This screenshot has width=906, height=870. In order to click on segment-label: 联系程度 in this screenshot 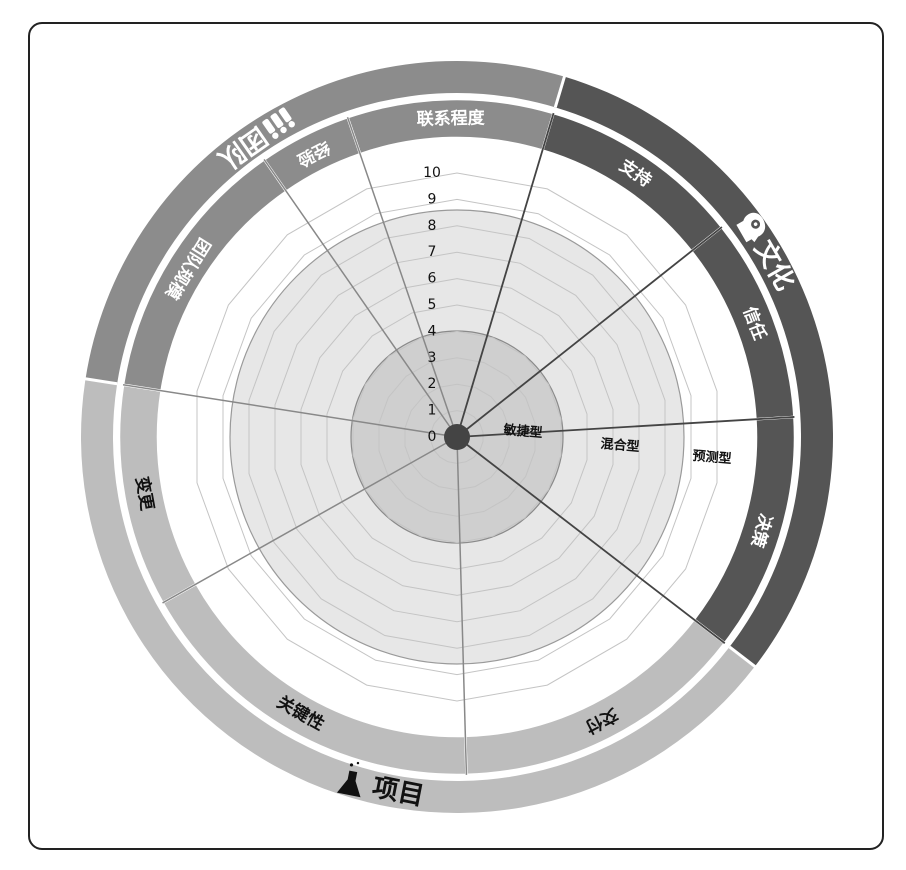, I will do `click(450, 118)`.